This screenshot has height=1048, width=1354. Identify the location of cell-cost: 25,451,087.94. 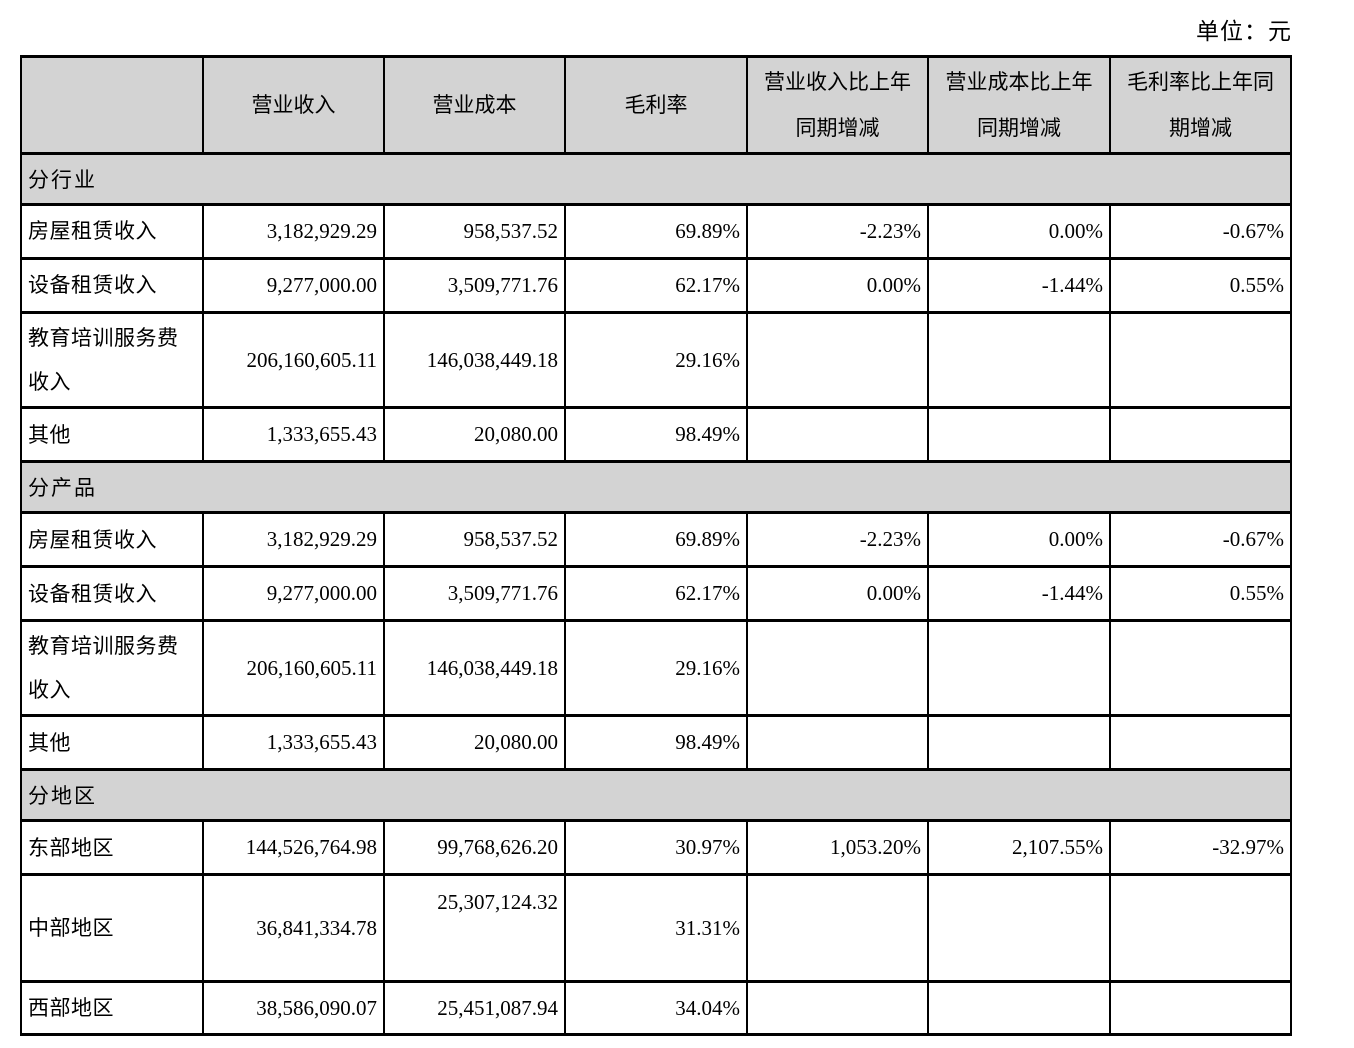
(474, 1008).